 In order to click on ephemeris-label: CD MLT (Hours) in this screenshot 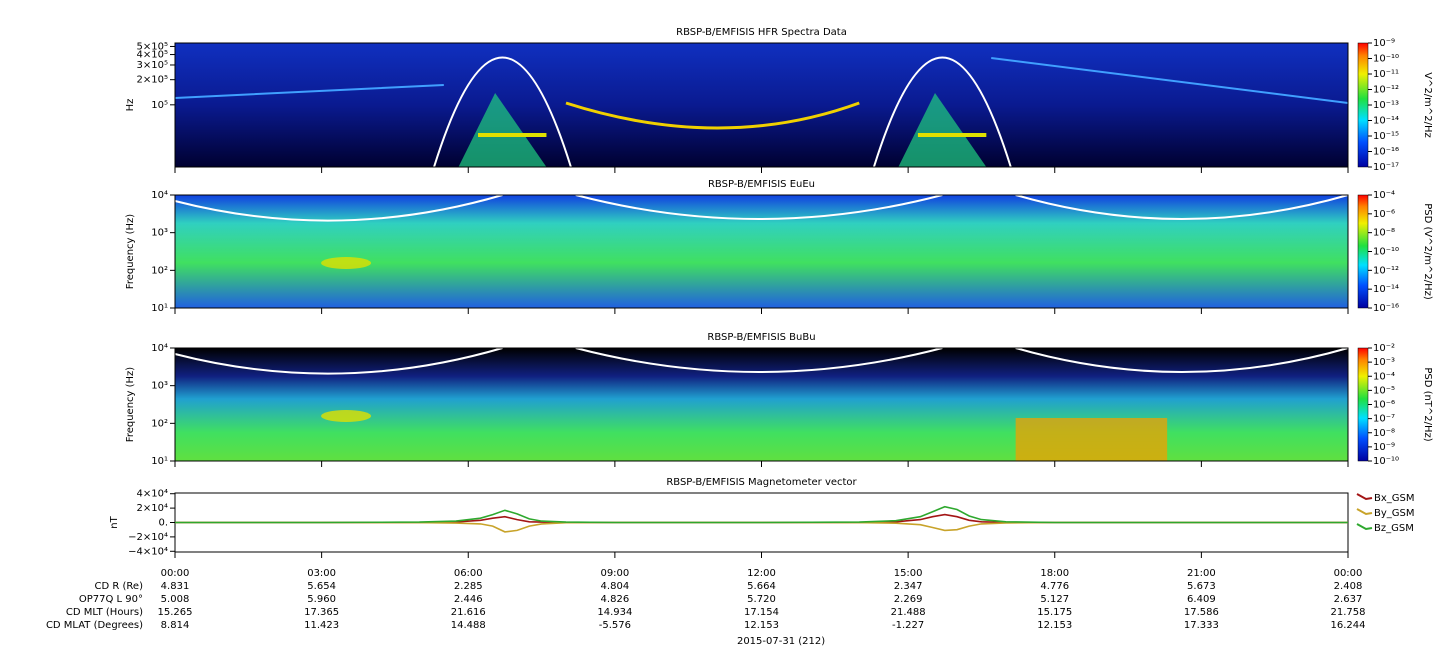, I will do `click(104, 612)`.